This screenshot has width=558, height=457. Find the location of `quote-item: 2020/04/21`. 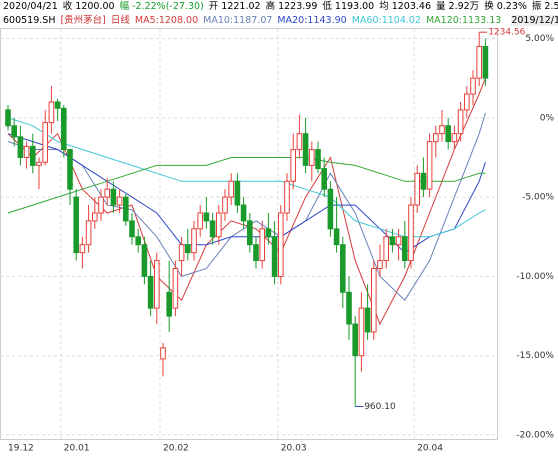

quote-item: 2020/04/21 is located at coordinates (30, 6).